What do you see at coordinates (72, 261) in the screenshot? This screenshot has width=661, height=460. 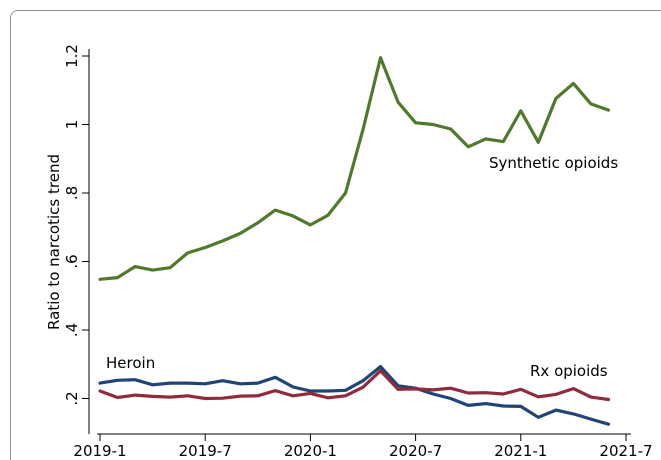 I see `y-tick-label: .6` at bounding box center [72, 261].